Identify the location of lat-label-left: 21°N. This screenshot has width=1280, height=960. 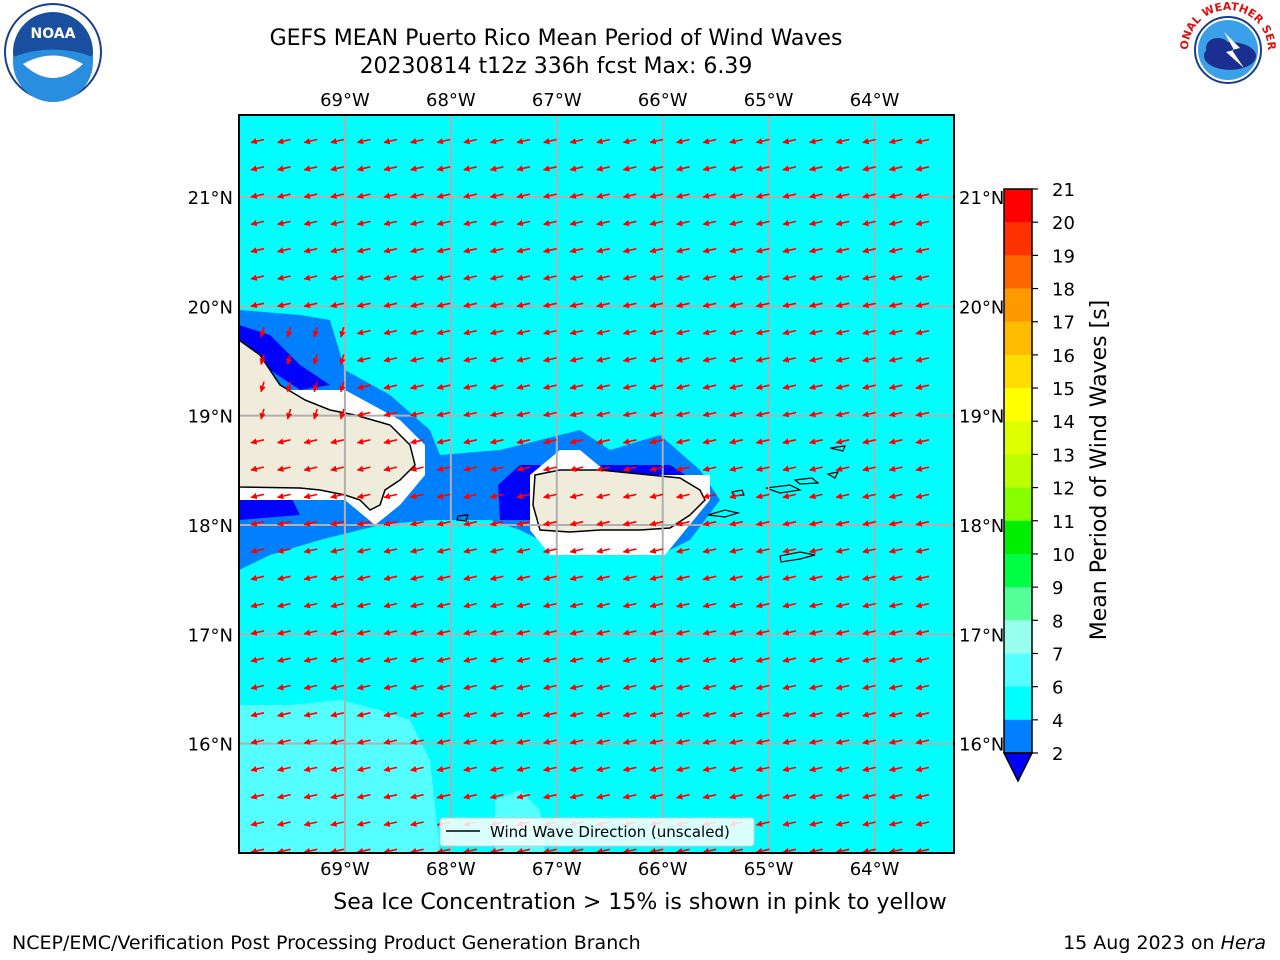
(210, 198).